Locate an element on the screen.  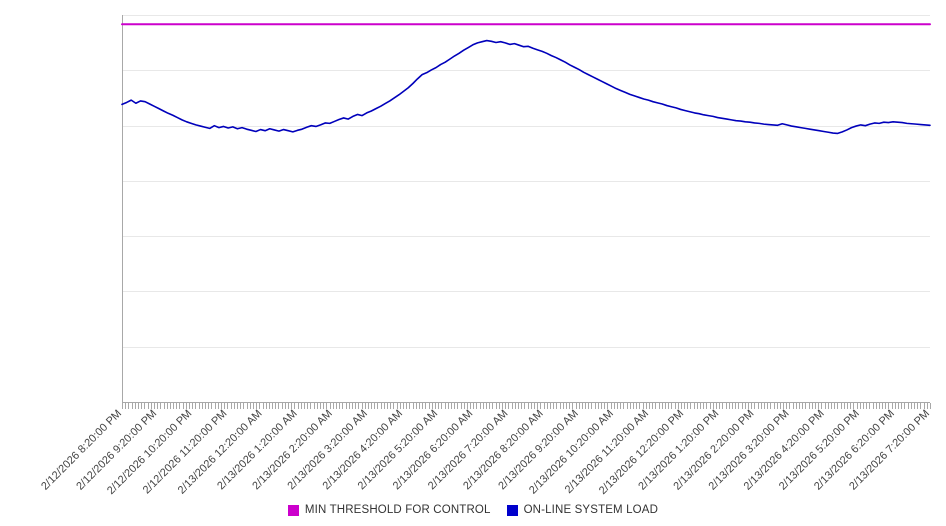
legend-swatch-min-threshold is located at coordinates (293, 510).